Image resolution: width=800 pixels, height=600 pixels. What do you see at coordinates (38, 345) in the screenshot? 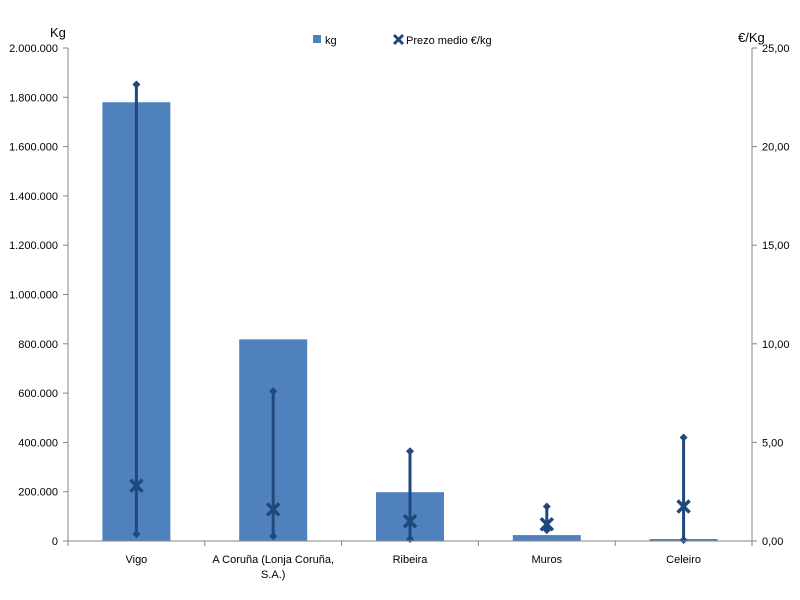
I see `left-tick-label: 800.000` at bounding box center [38, 345].